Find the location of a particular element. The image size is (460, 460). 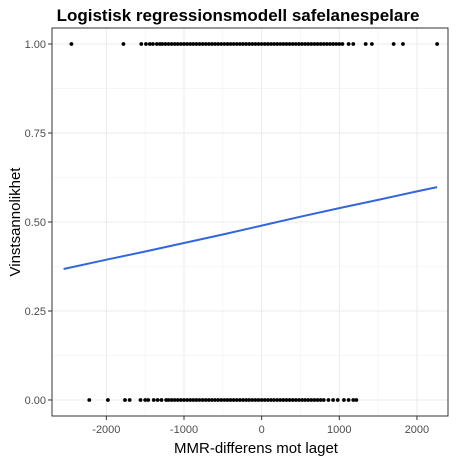

x-tick-label: 2000 is located at coordinates (417, 430).